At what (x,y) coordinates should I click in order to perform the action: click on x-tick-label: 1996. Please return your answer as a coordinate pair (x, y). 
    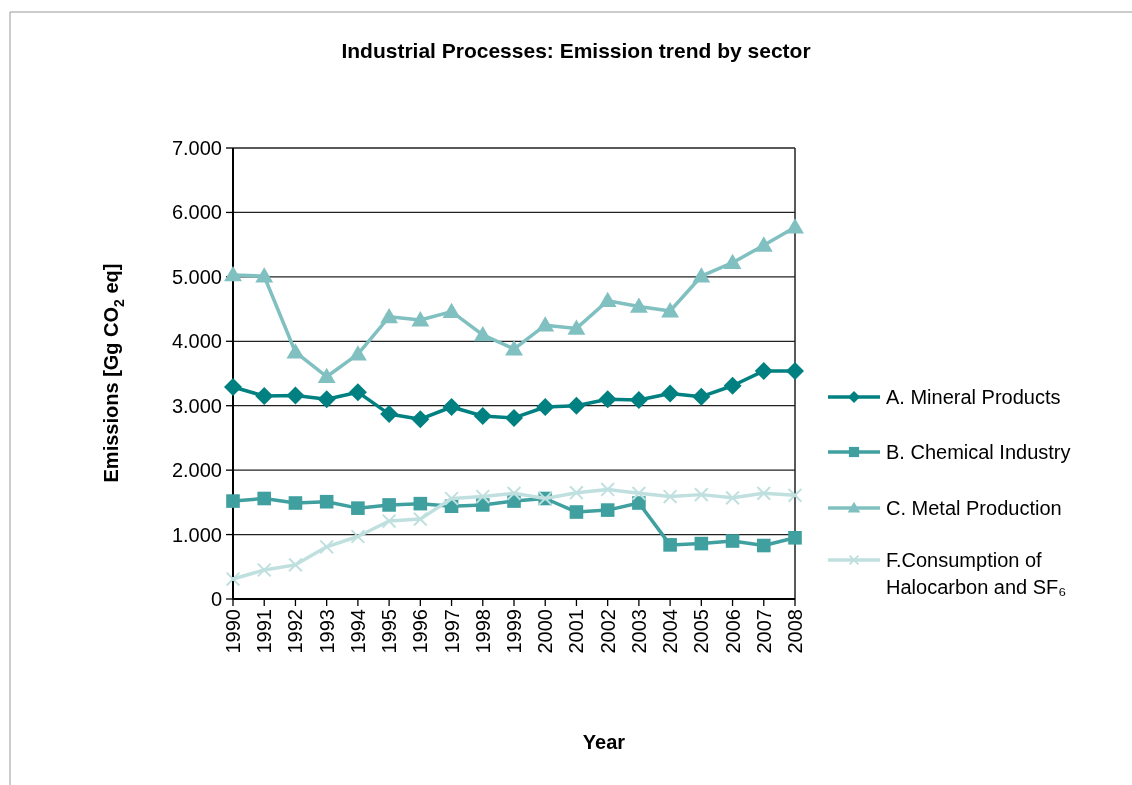
    Looking at the image, I should click on (420, 631).